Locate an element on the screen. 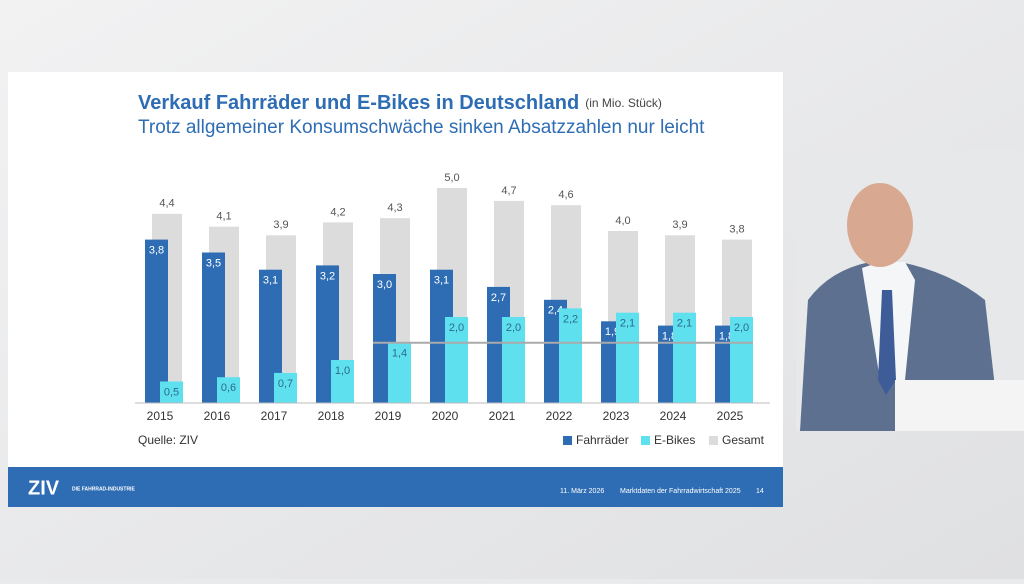  value-label: 1,0 is located at coordinates (342, 371).